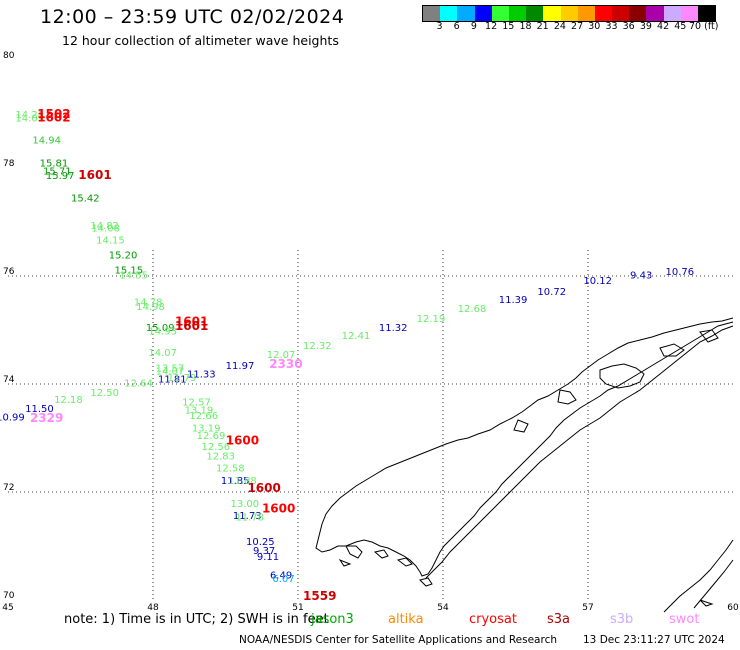  What do you see at coordinates (439, 26) in the screenshot?
I see `legend-label: 3` at bounding box center [439, 26].